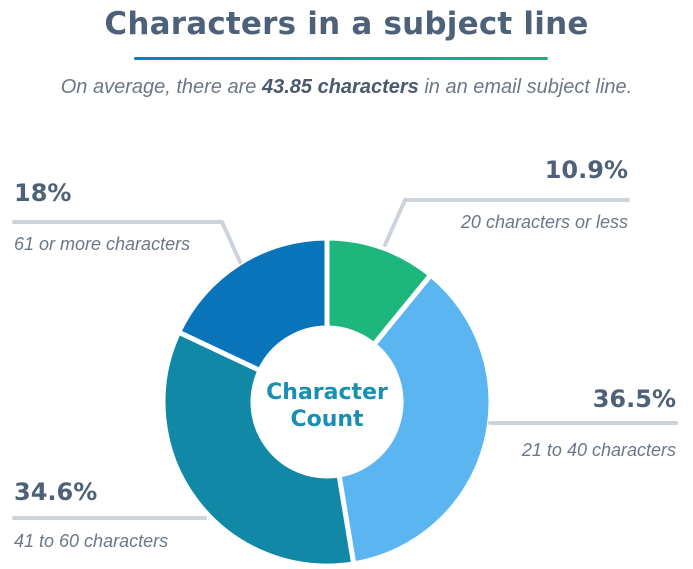 Image resolution: width=693 pixels, height=569 pixels. Describe the element at coordinates (525, 87) in the screenshot. I see `subtitle-post: in an email subject line.` at that location.